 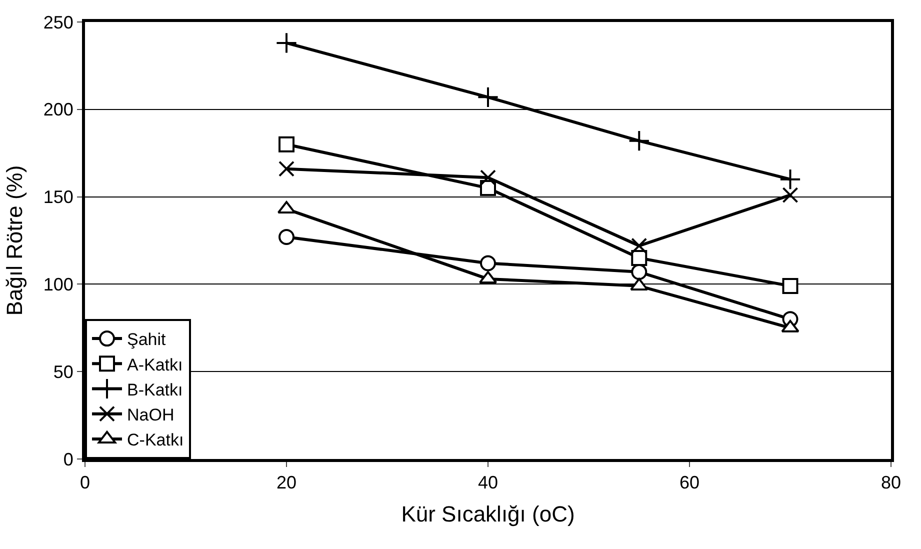 What do you see at coordinates (58, 22) in the screenshot?
I see `y-tick-label: 250` at bounding box center [58, 22].